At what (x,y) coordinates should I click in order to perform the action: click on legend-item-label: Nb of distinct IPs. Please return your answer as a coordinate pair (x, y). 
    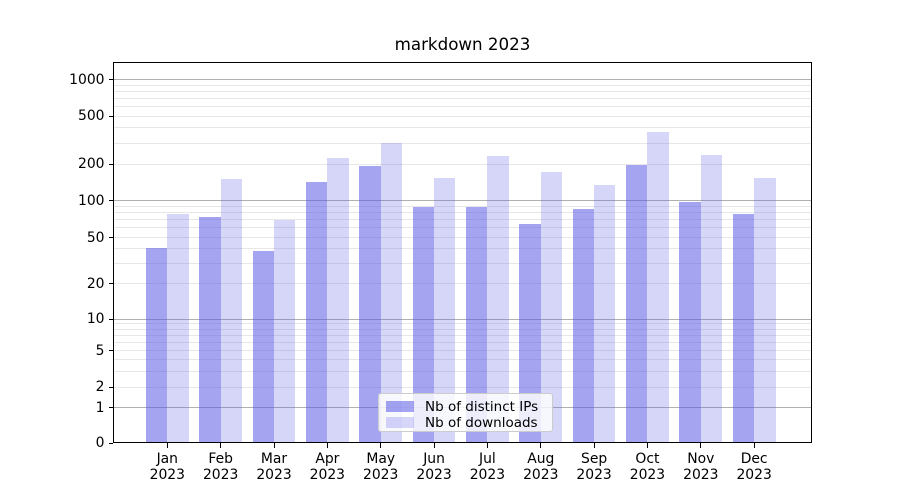
    Looking at the image, I should click on (482, 406).